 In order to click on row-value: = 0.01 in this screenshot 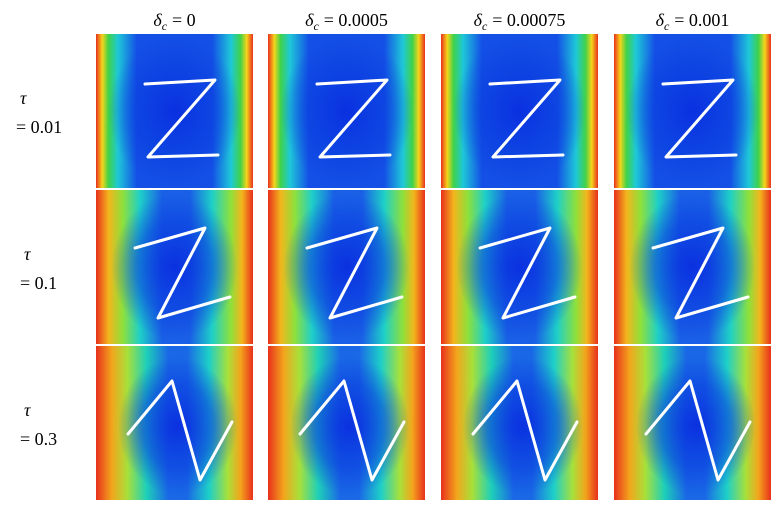, I will do `click(39, 127)`.